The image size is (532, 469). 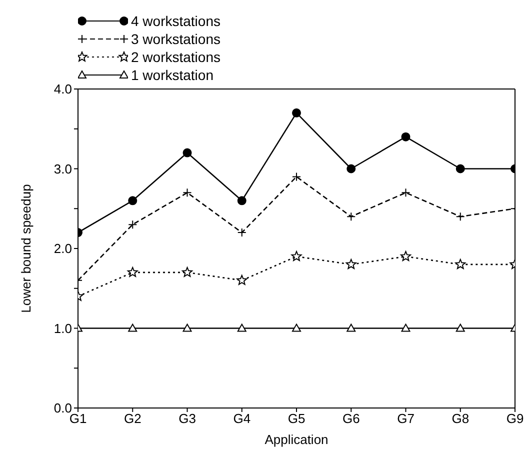 What do you see at coordinates (175, 57) in the screenshot?
I see `legend-label: 2 workstations` at bounding box center [175, 57].